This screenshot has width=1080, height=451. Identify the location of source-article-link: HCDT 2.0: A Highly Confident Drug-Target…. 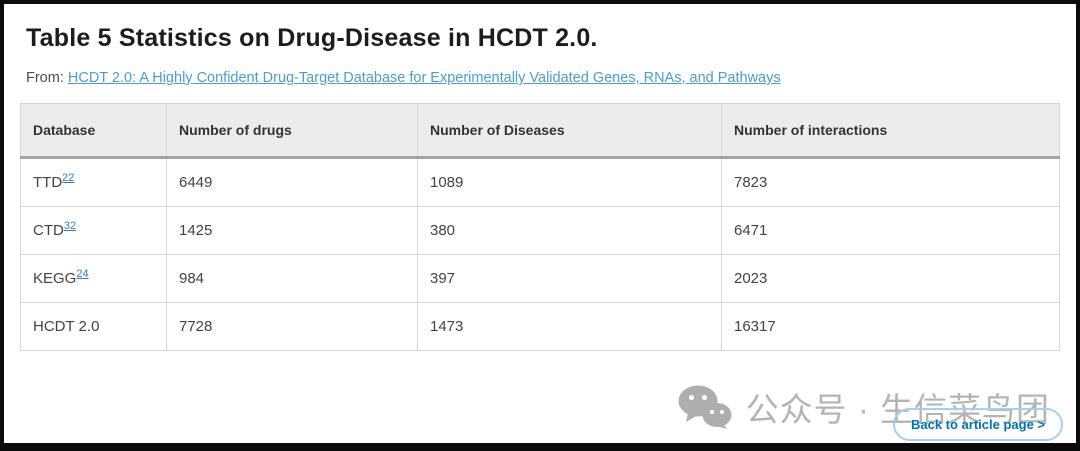
(424, 78).